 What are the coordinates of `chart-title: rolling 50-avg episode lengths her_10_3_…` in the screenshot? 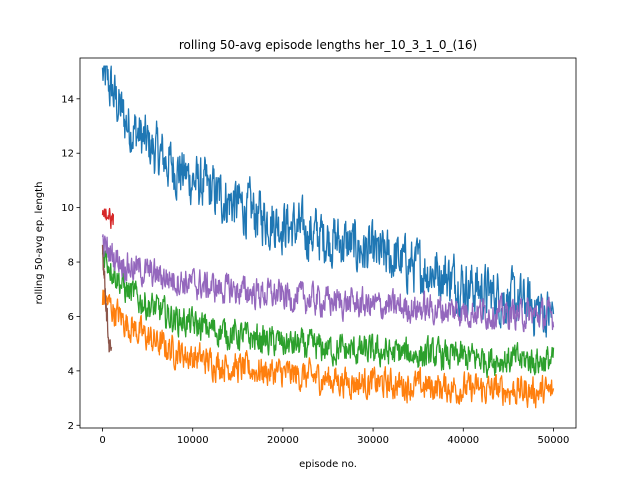 It's located at (328, 45).